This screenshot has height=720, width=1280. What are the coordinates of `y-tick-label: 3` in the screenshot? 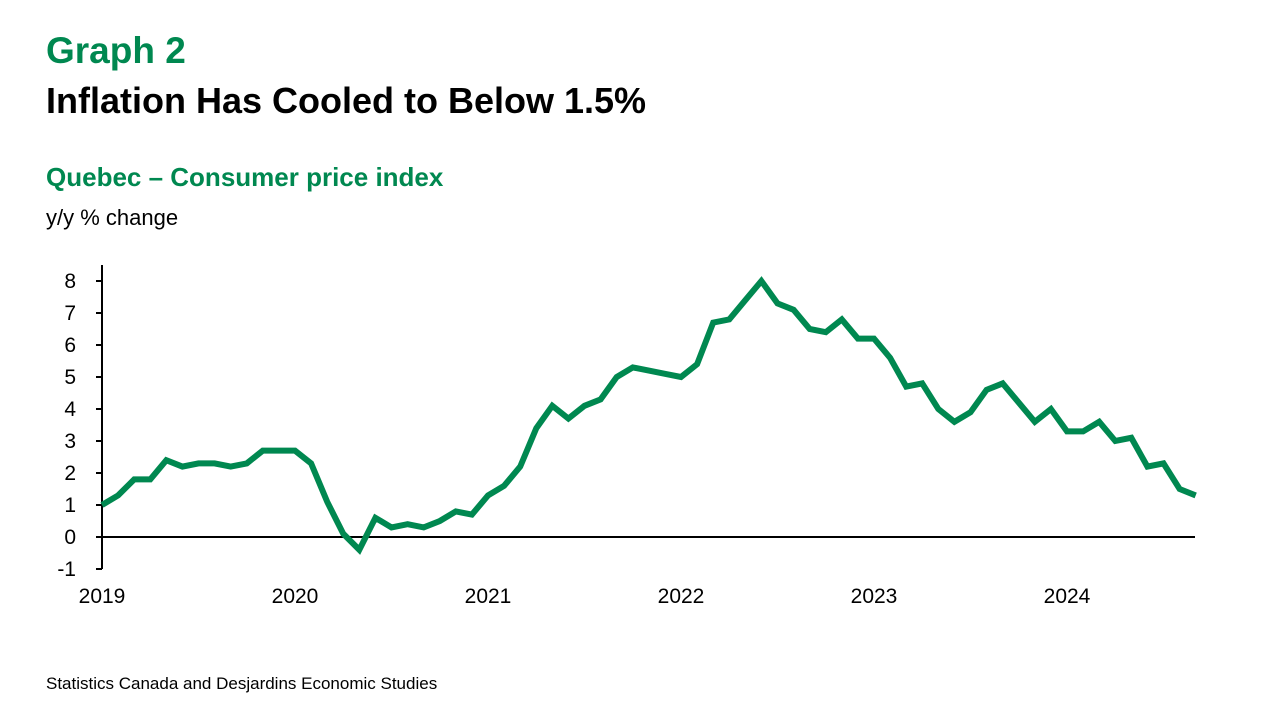 It's located at (70, 441).